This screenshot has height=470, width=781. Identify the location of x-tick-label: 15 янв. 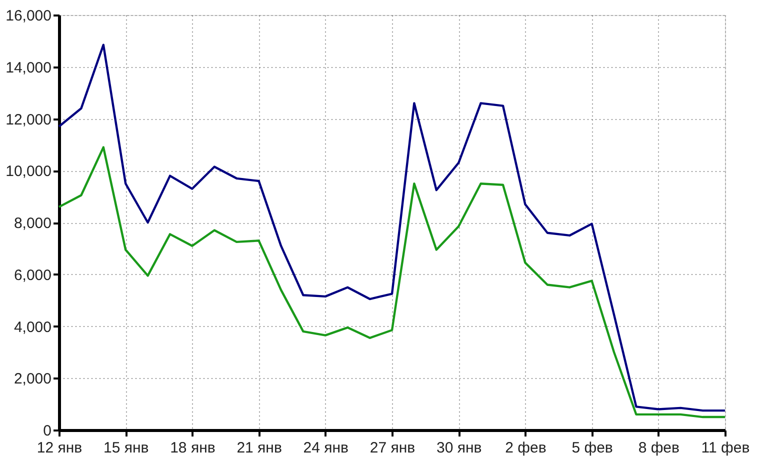
(126, 448).